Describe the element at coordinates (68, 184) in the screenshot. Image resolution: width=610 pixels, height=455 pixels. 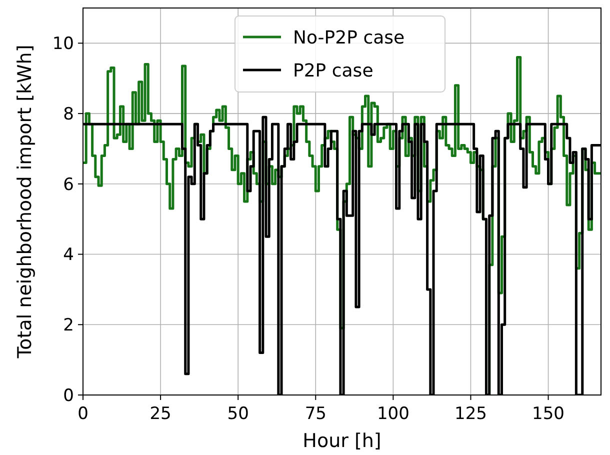
I see `y-tick-label: 6` at that location.